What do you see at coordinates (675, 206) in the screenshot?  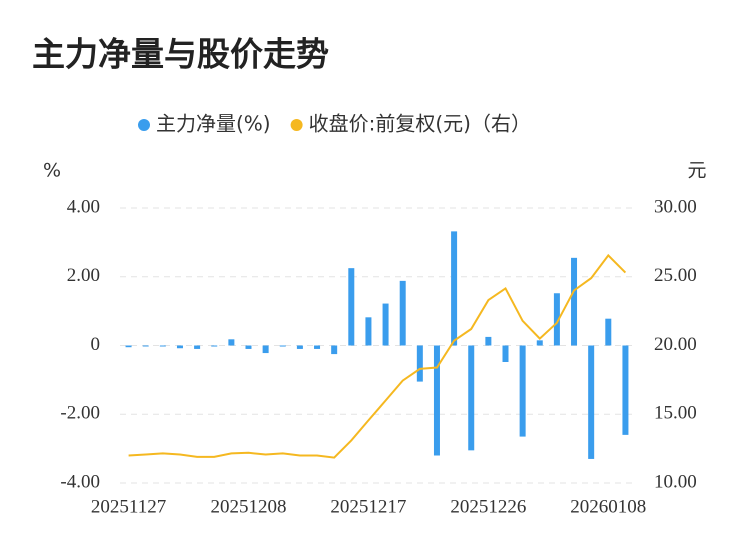 I see `y2-tick-label: 30.00` at bounding box center [675, 206].